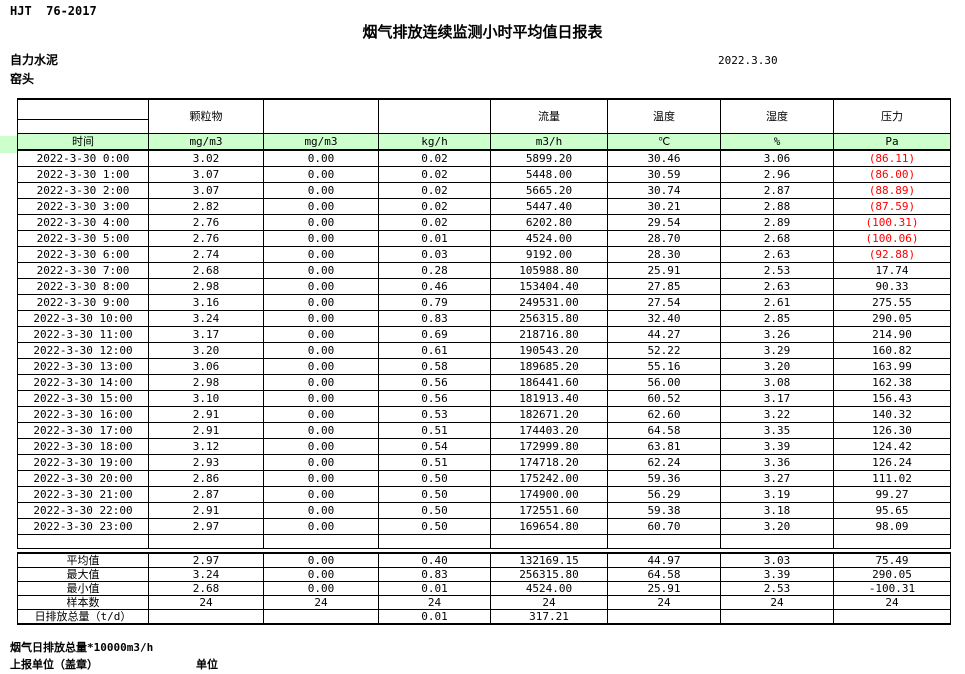 The image size is (965, 674). I want to click on time-cell: 2022-3-30 3:00, so click(83, 206).